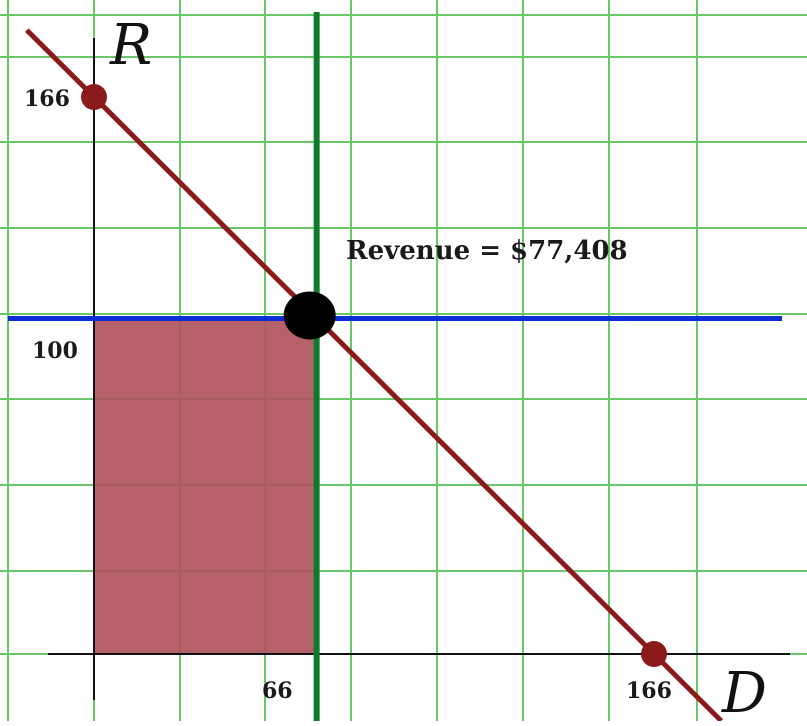  What do you see at coordinates (55, 351) in the screenshot?
I see `y-tick-100: 100` at bounding box center [55, 351].